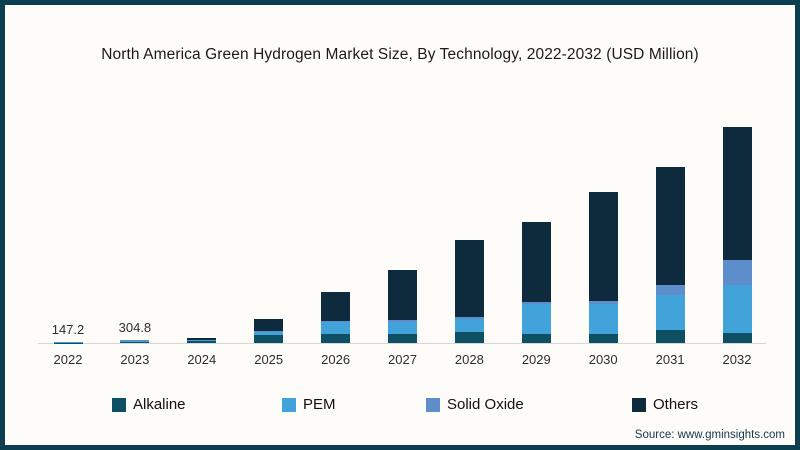  I want to click on bar-2024, so click(202, 340).